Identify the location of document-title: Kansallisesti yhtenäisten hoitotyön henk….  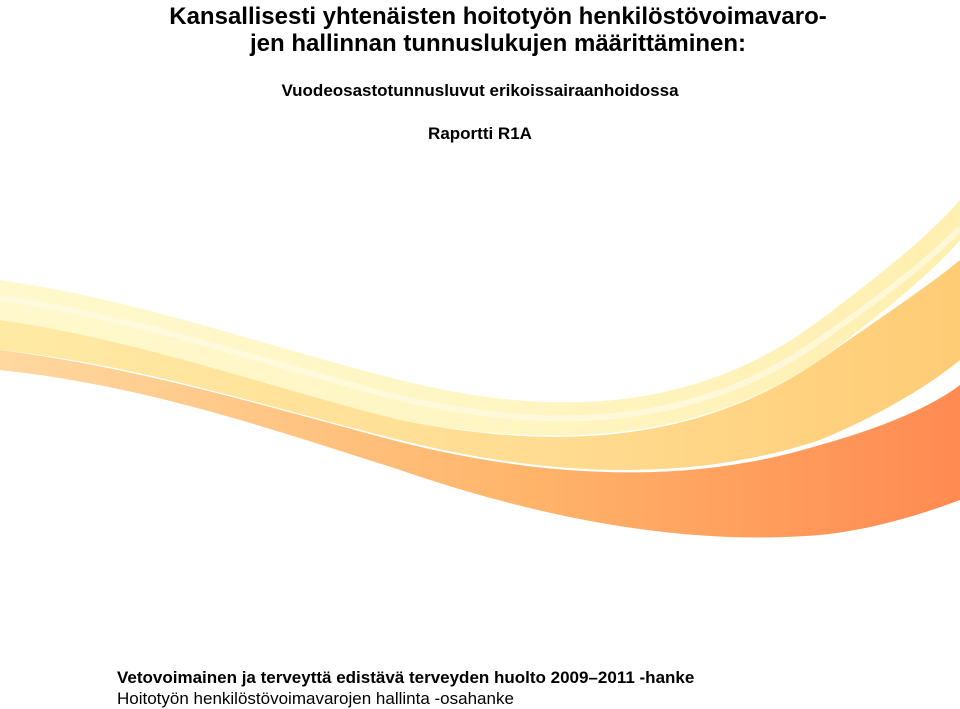
(498, 30).